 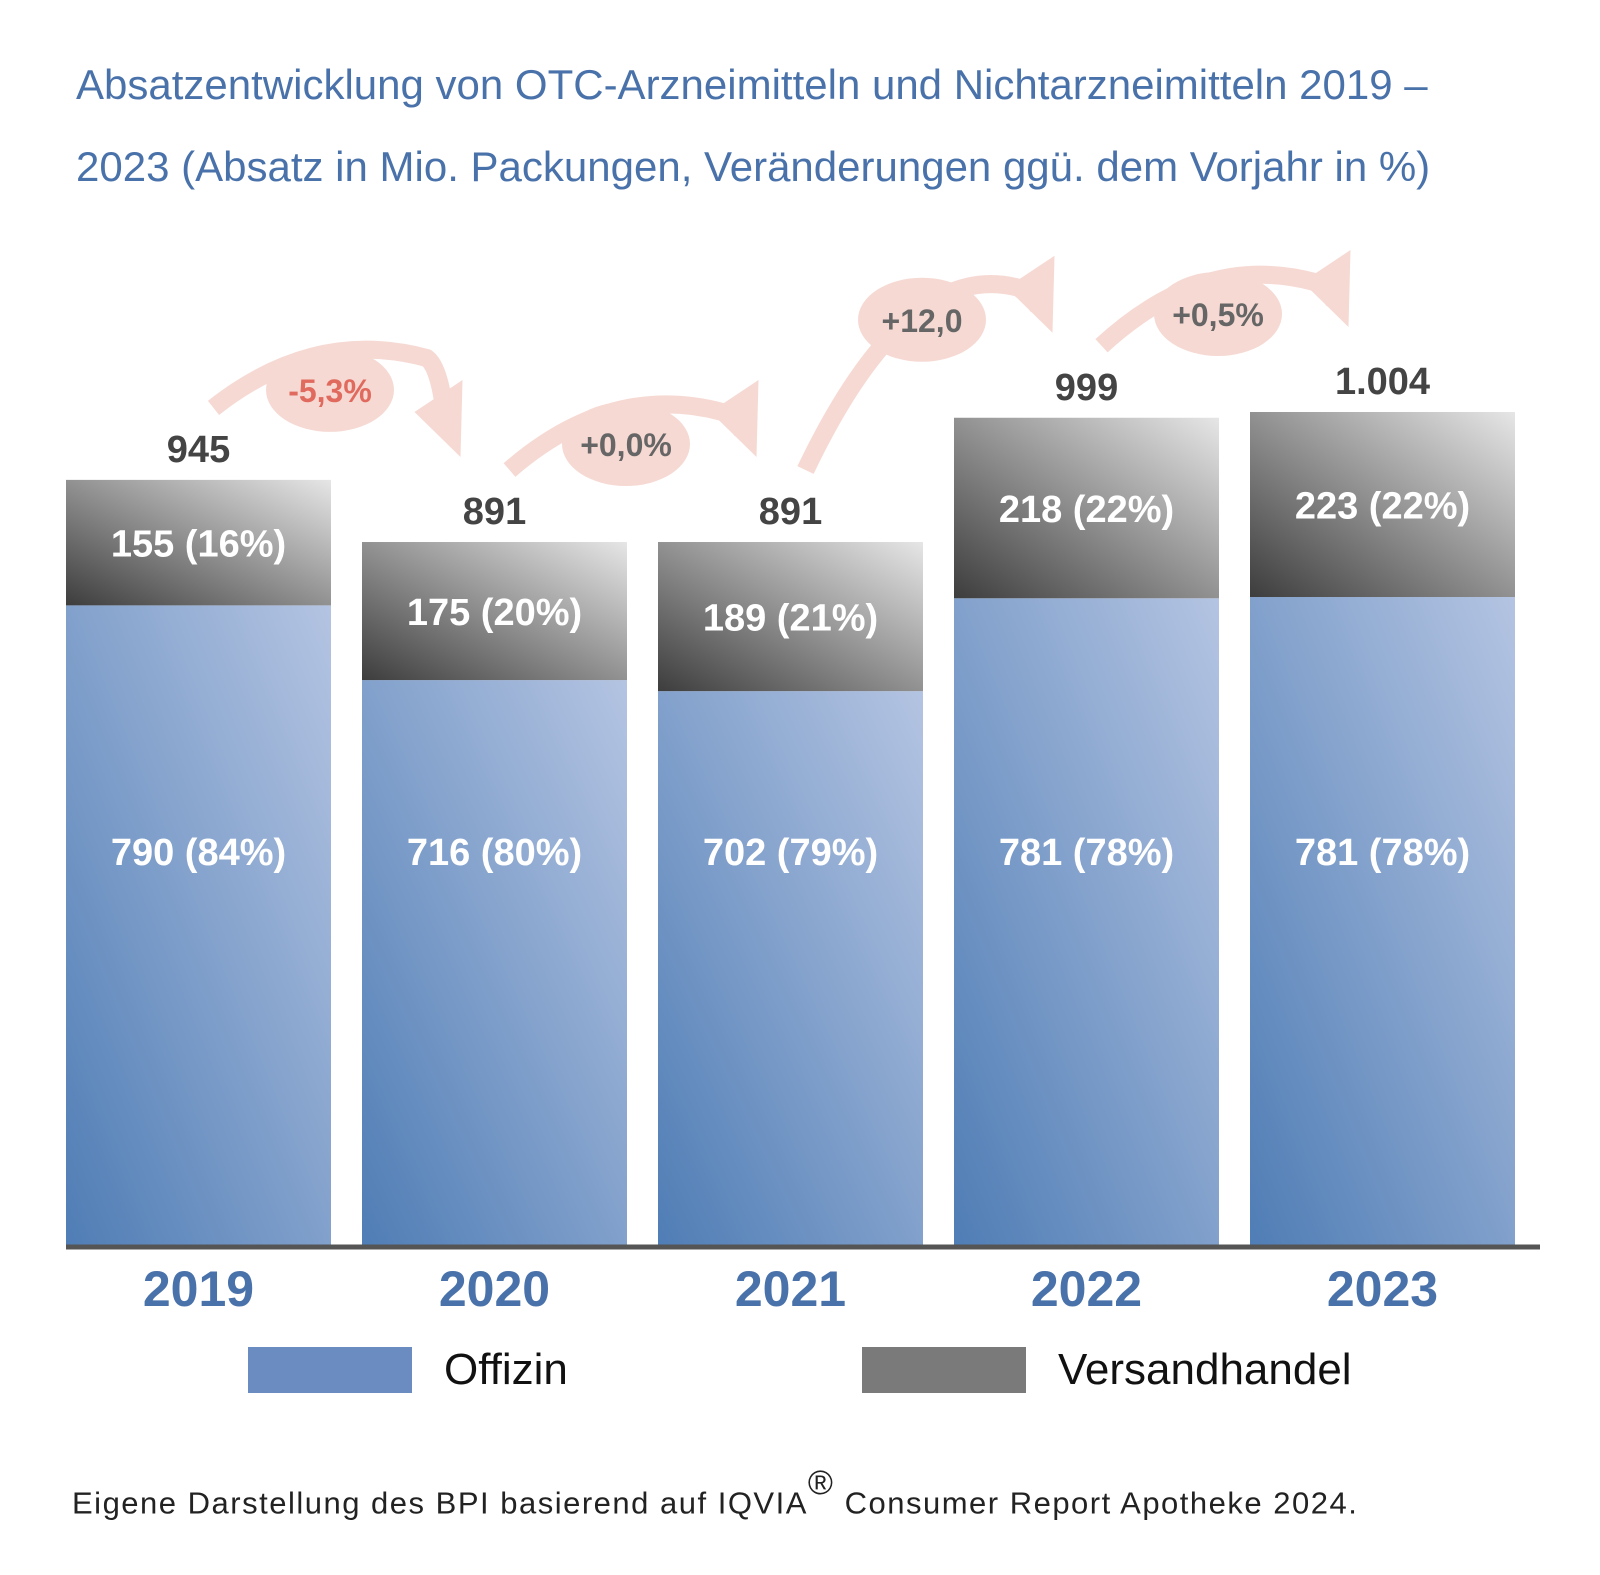 I want to click on bar-versandhandel-2020, so click(x=494, y=611).